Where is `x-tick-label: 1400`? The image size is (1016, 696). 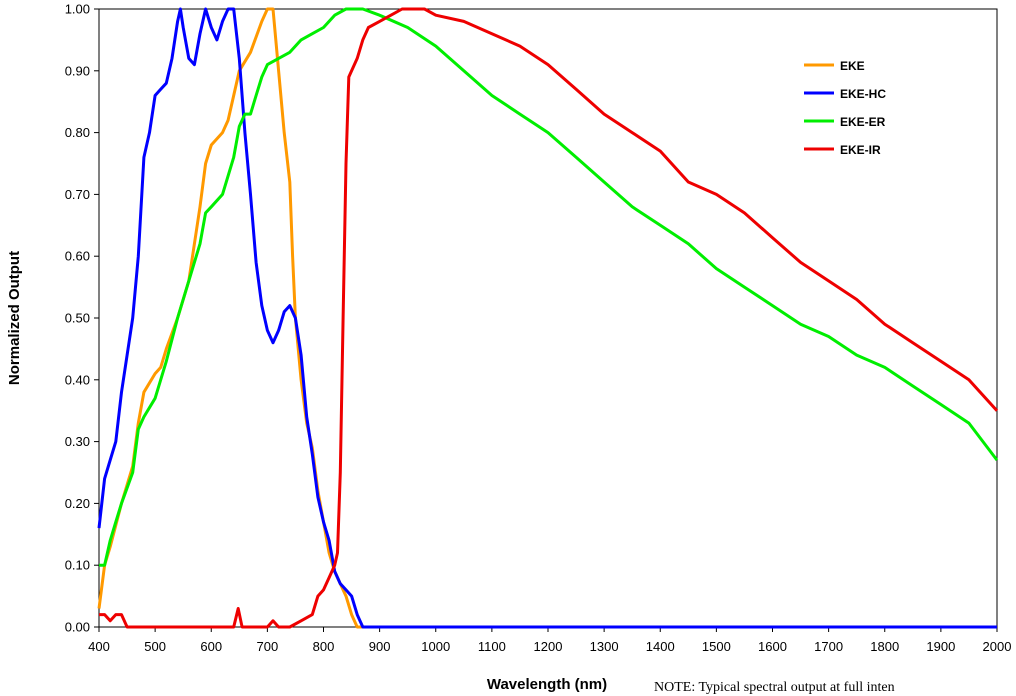
x-tick-label: 1400 is located at coordinates (660, 646).